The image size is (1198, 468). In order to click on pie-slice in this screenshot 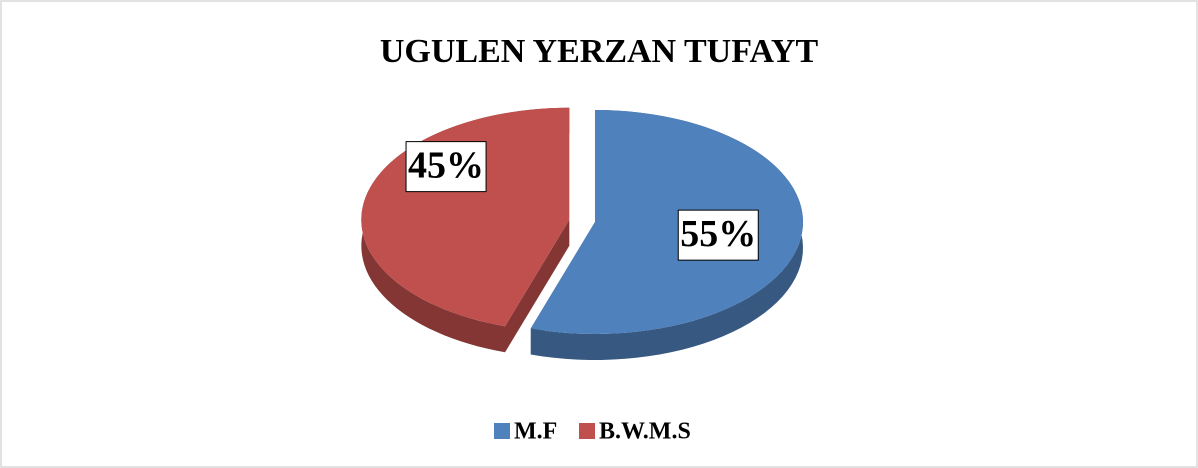, I will do `click(666, 222)`.